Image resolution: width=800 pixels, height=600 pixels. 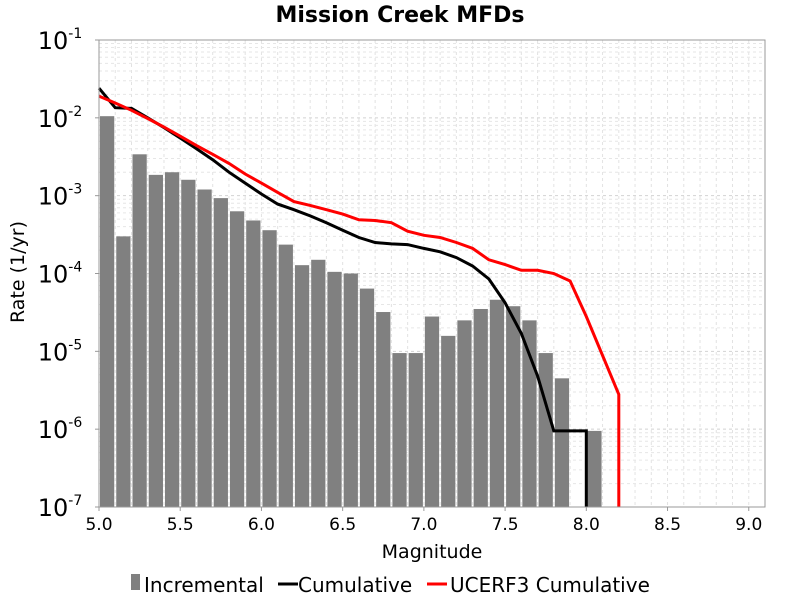 What do you see at coordinates (505, 525) in the screenshot?
I see `x-tick-label: 7.5` at bounding box center [505, 525].